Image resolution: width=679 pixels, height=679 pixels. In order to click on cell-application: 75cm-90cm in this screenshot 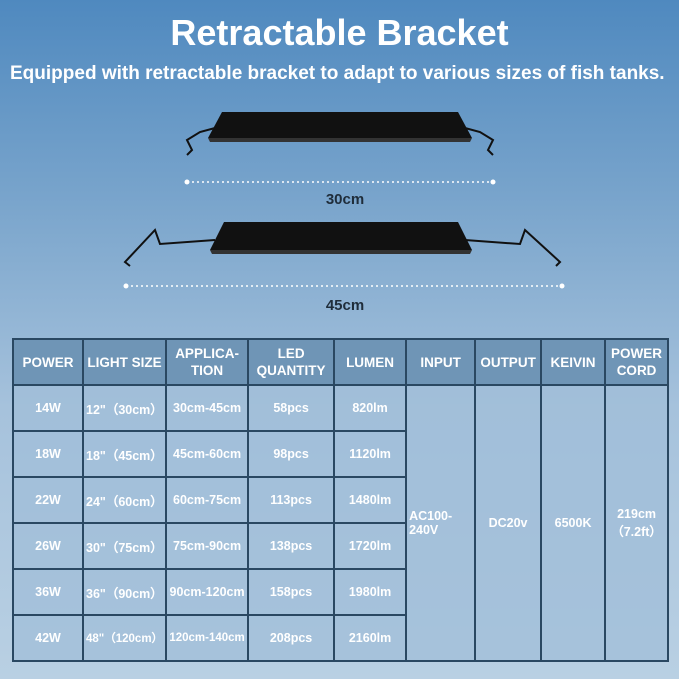, I will do `click(207, 546)`.